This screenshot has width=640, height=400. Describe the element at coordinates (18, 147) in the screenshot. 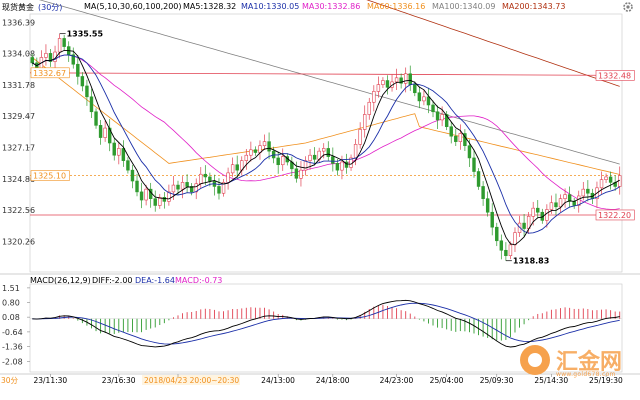

I see `price-tick-label: 1327.17` at that location.